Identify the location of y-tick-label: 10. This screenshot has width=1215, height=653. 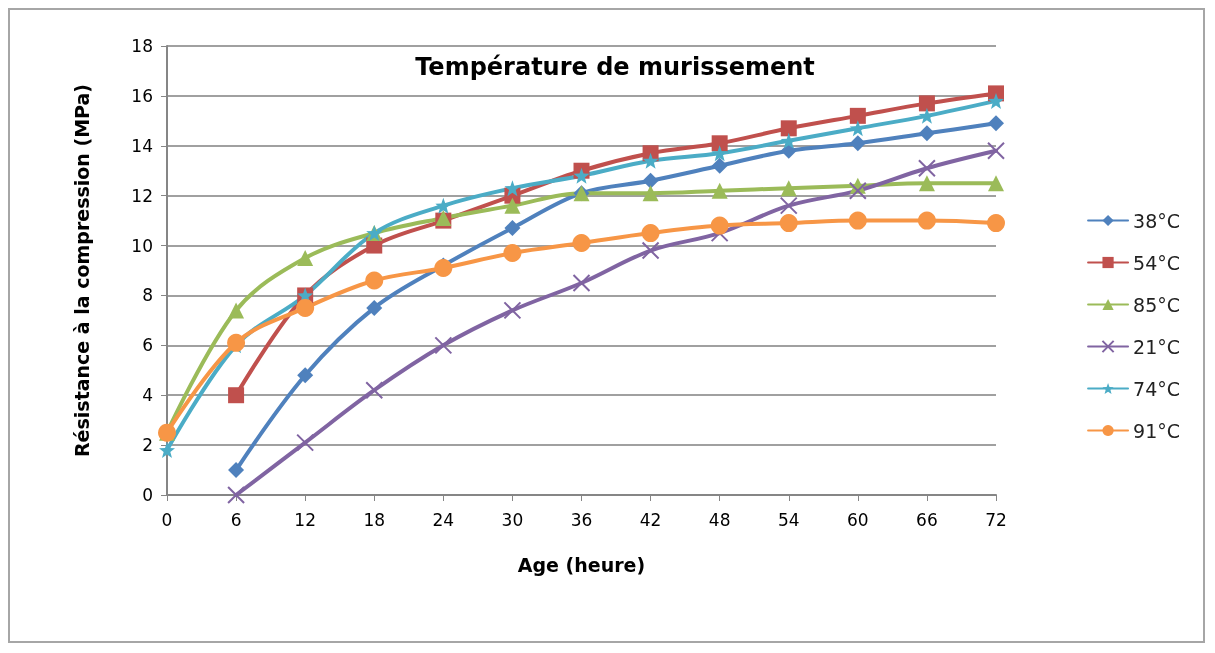
(142, 245).